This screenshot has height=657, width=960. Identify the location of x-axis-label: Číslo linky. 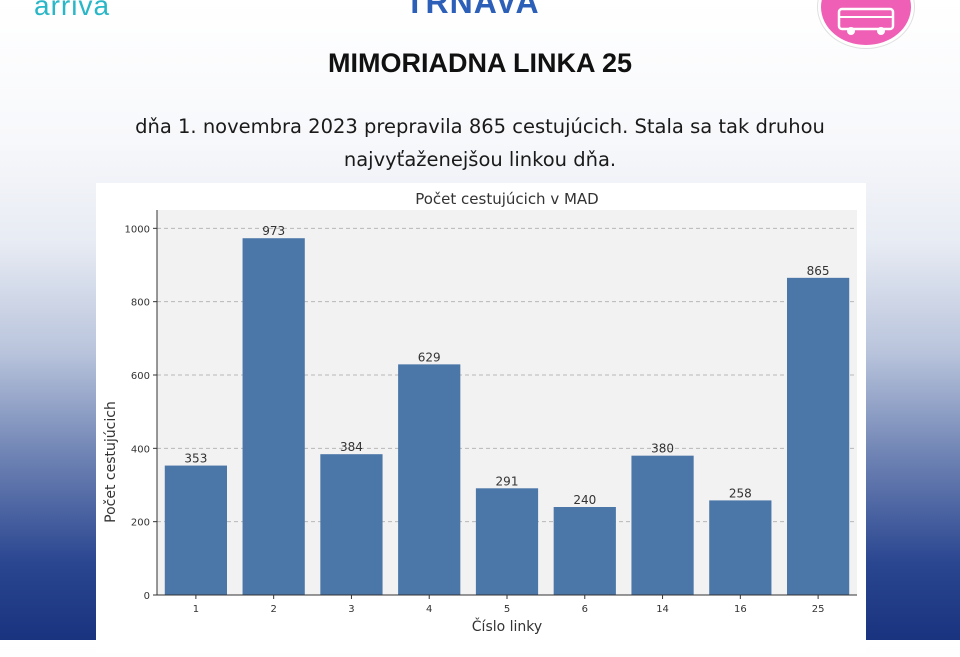
(507, 626).